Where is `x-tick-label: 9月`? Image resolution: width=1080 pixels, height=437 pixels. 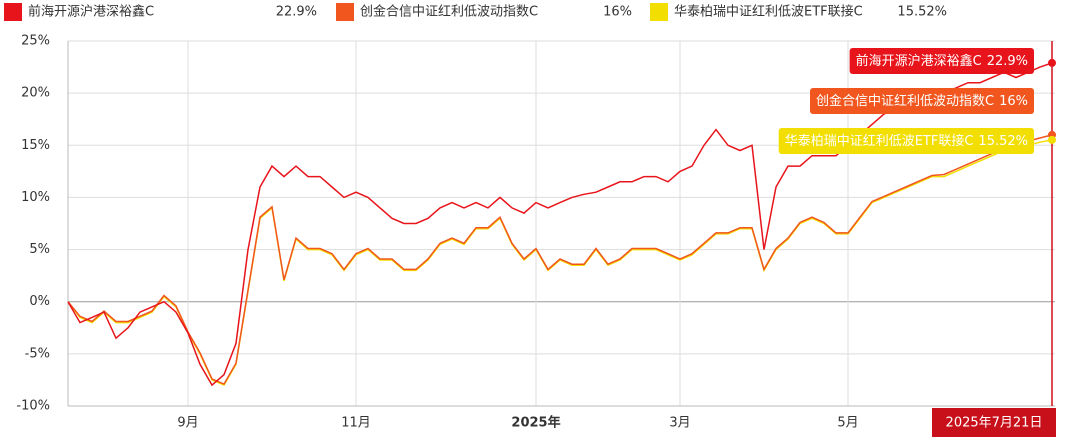
x-tick-label: 9月 is located at coordinates (187, 423).